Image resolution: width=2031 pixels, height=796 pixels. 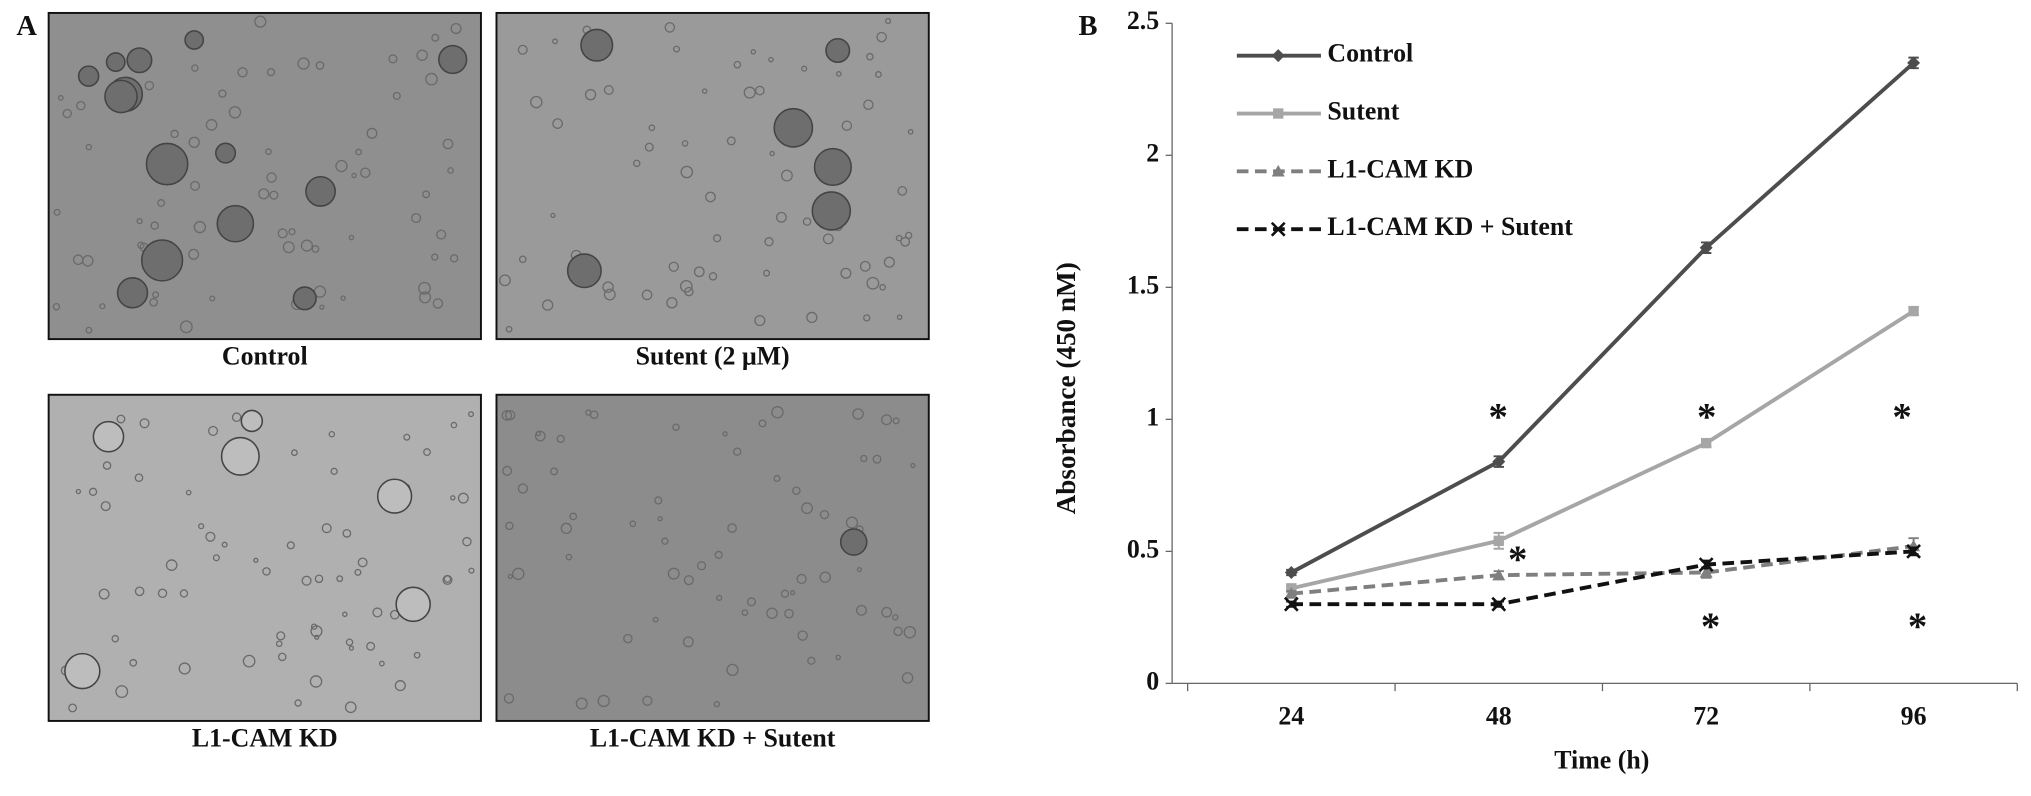 I want to click on annotation: *, so click(x=1498, y=417).